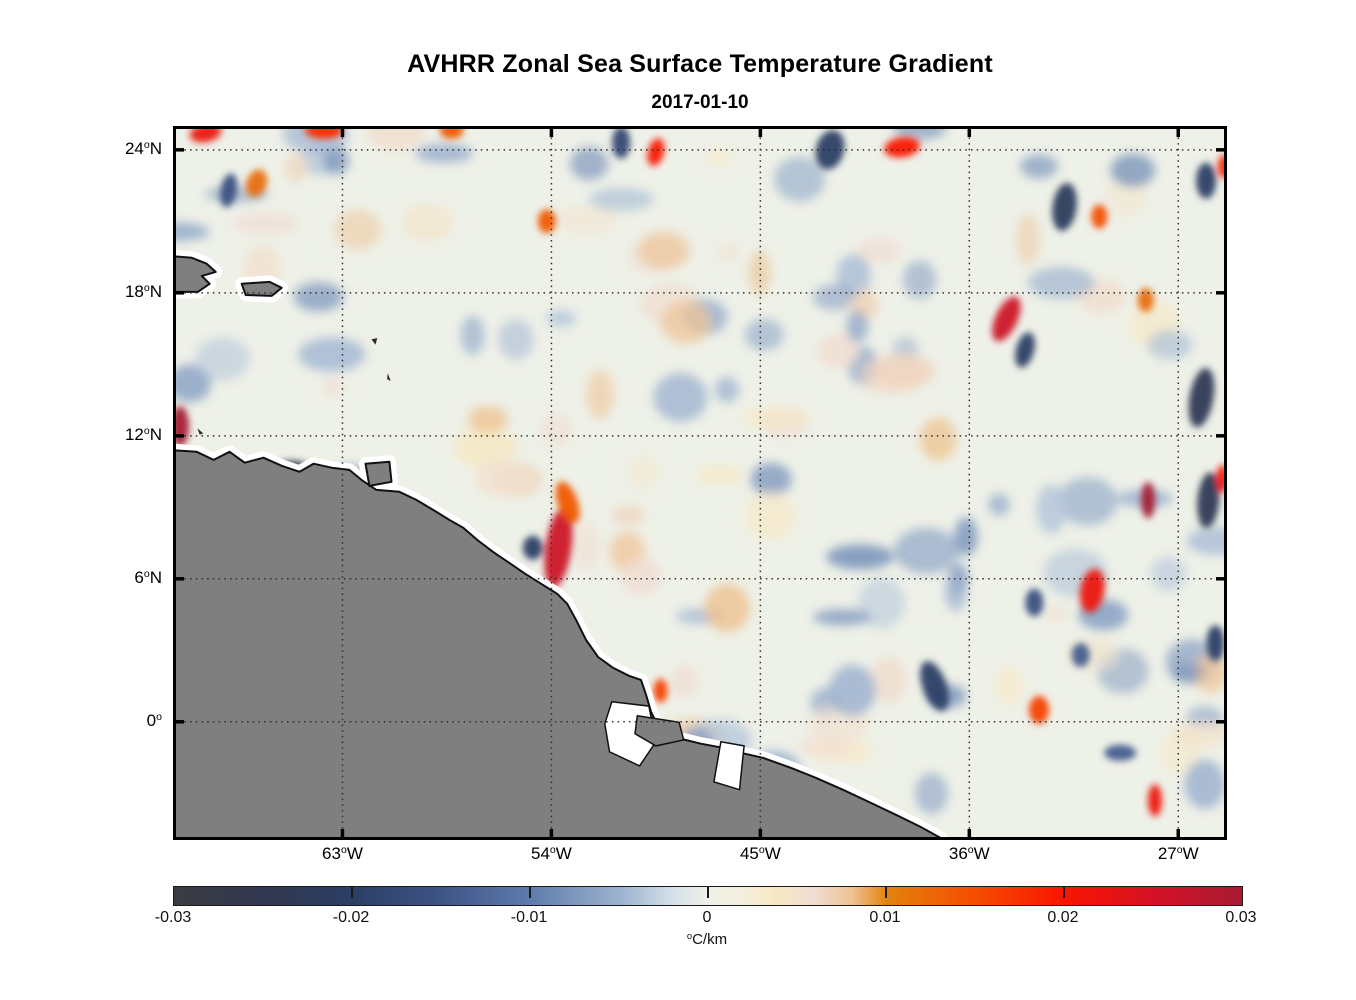 This screenshot has height=1000, width=1356. What do you see at coordinates (1063, 917) in the screenshot?
I see `colorbar-tick-label: 0.02` at bounding box center [1063, 917].